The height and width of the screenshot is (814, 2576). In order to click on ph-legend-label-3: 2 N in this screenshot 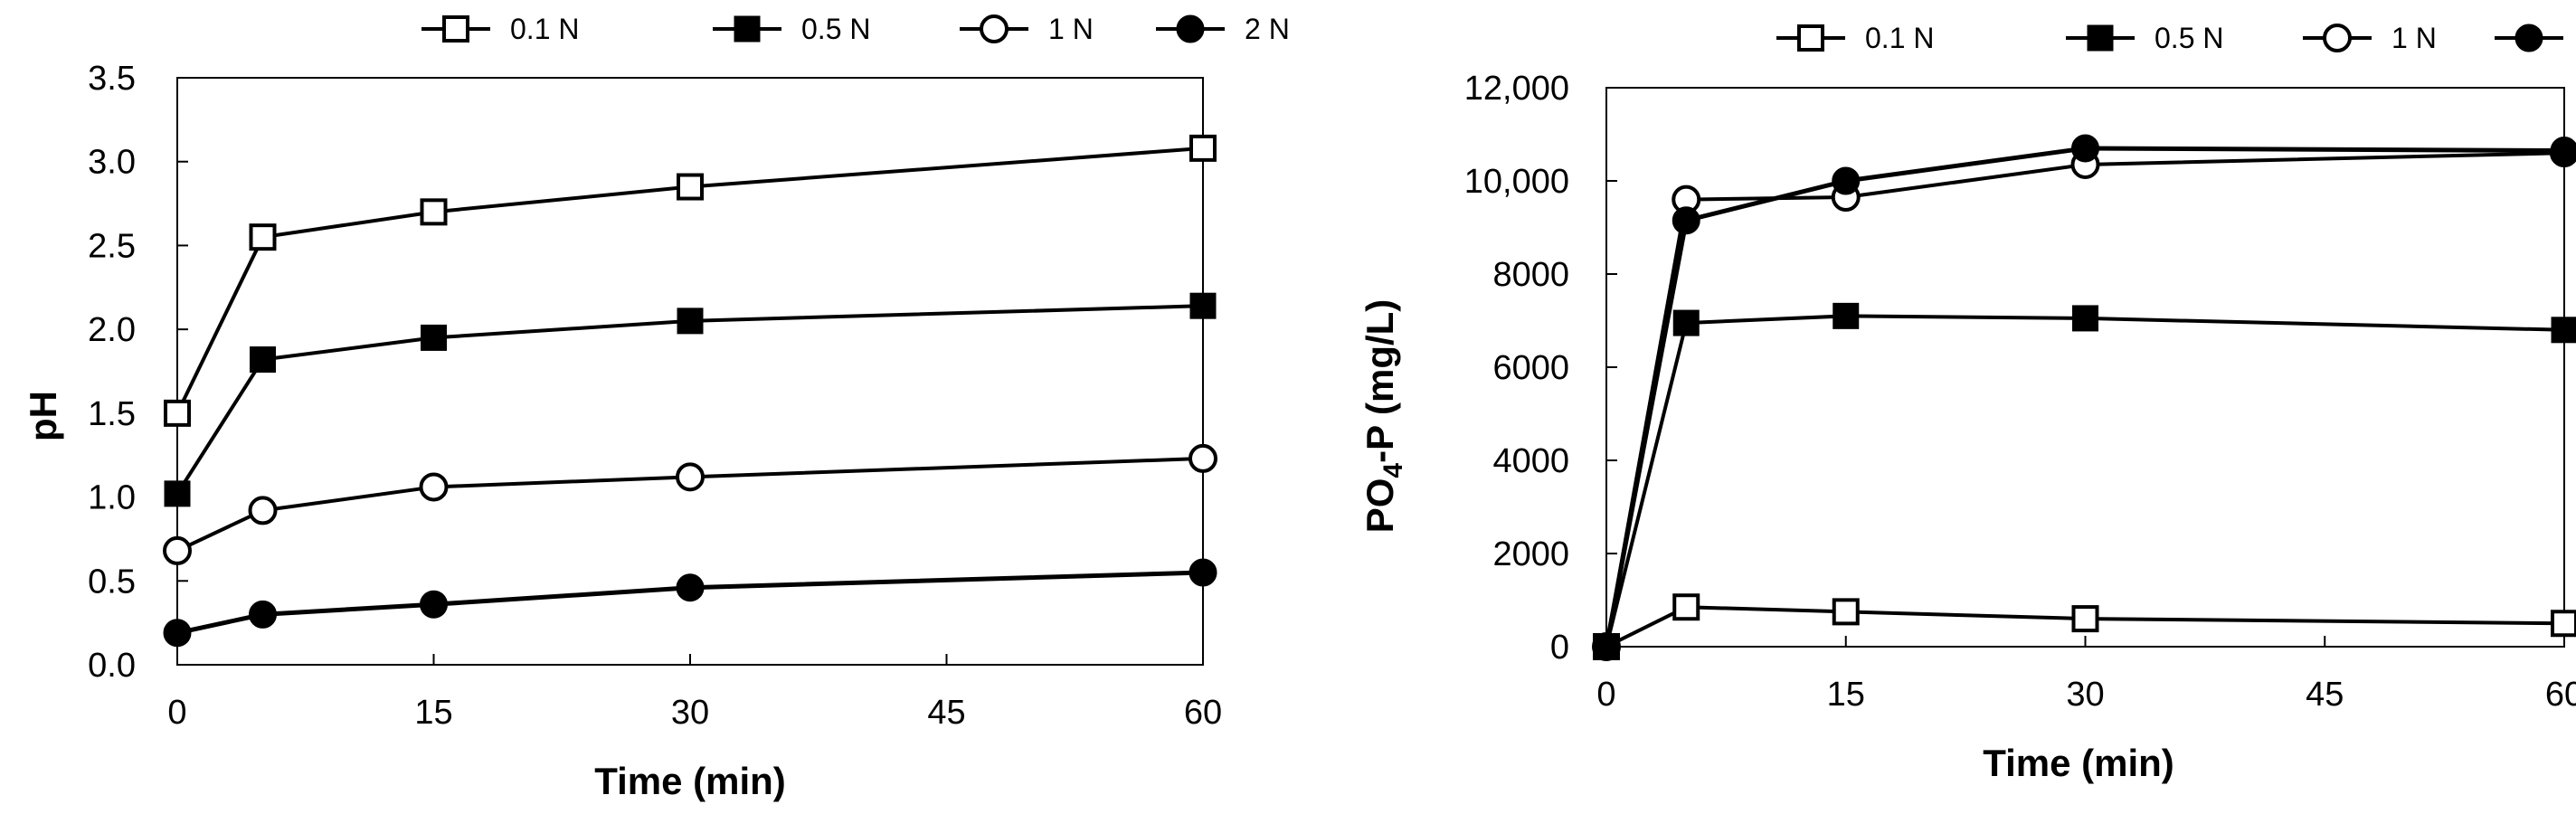, I will do `click(1267, 29)`.